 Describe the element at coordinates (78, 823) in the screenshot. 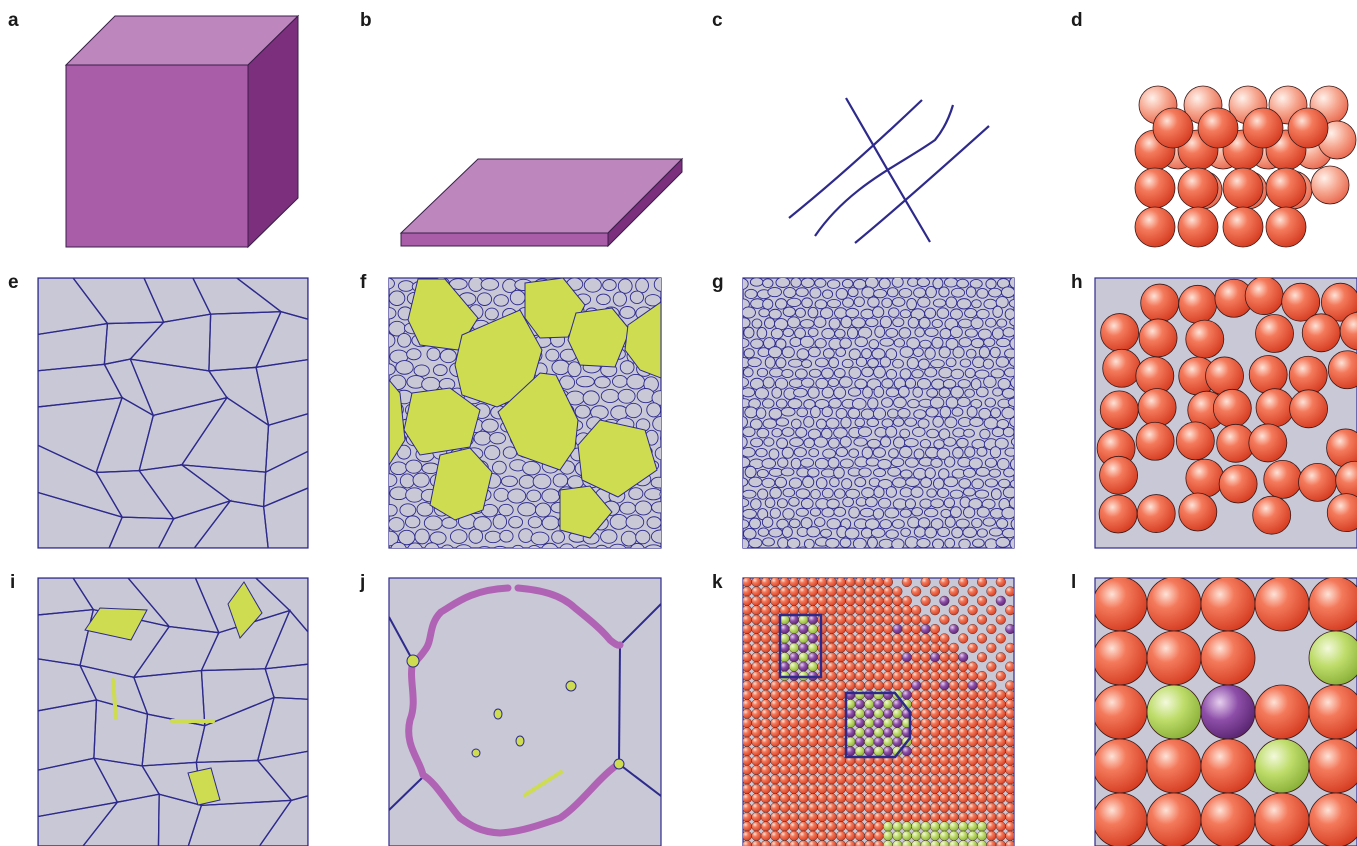

I see `grain` at that location.